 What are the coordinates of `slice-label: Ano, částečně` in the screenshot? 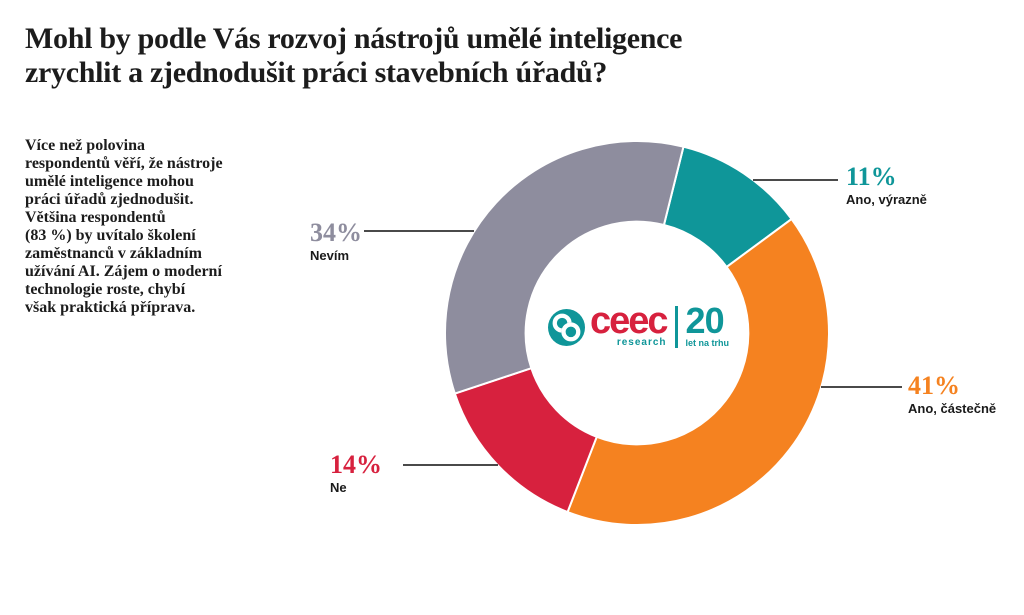 It's located at (952, 408).